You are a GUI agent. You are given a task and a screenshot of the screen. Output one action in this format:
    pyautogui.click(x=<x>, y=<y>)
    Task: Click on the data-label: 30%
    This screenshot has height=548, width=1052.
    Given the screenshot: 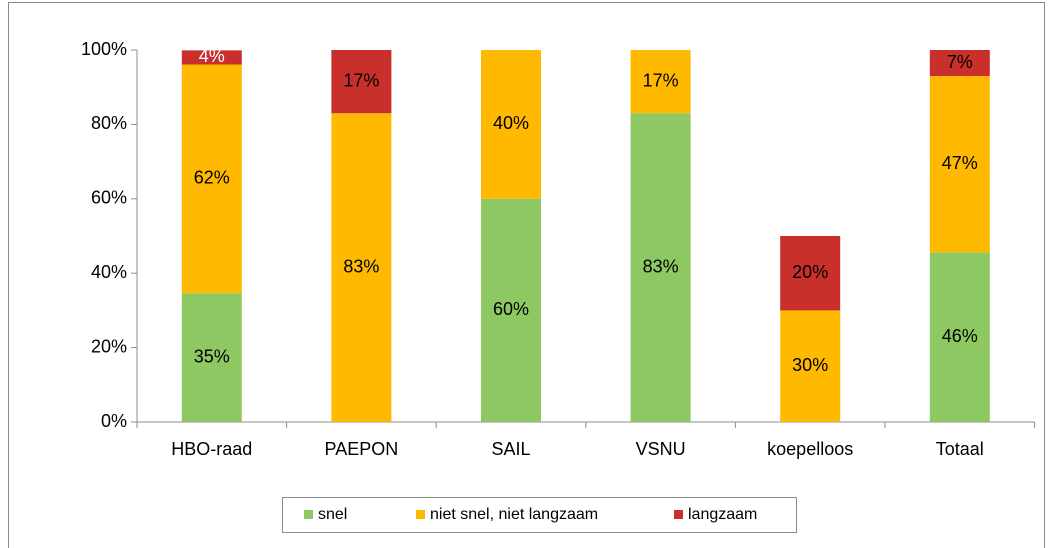 What is the action you would take?
    pyautogui.click(x=810, y=365)
    